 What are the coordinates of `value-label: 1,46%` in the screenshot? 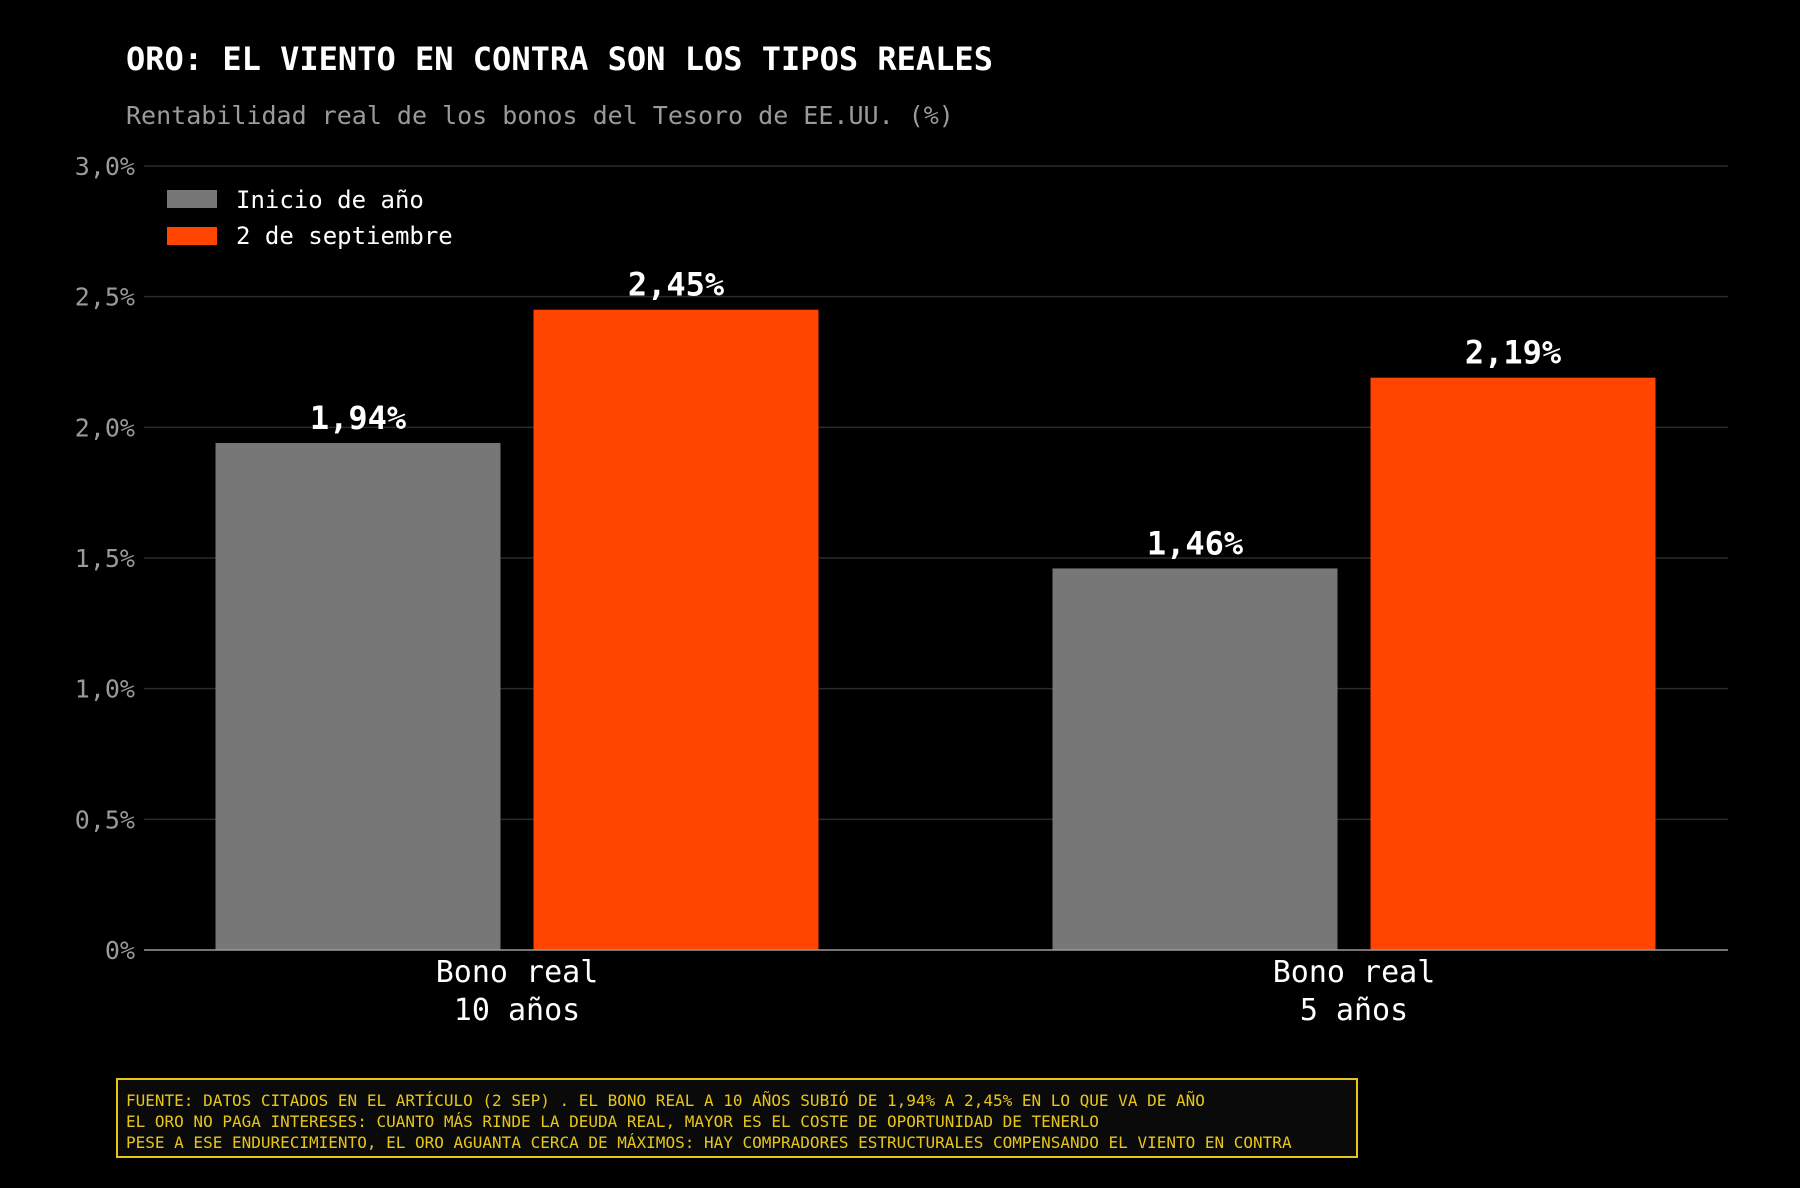 It's located at (1195, 543).